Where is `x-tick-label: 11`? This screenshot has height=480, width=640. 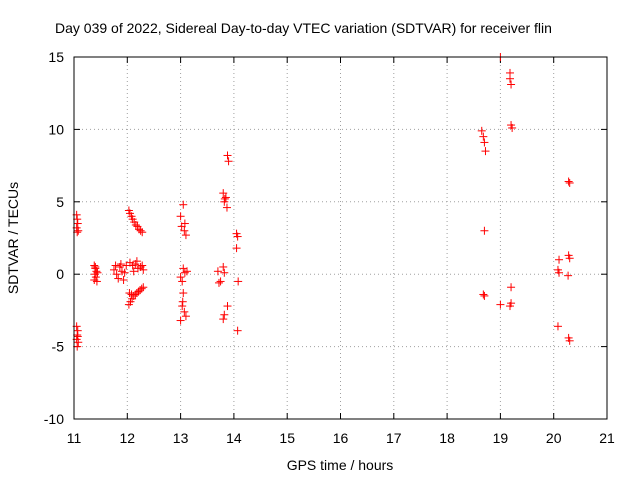
x-tick-label: 11 is located at coordinates (74, 438).